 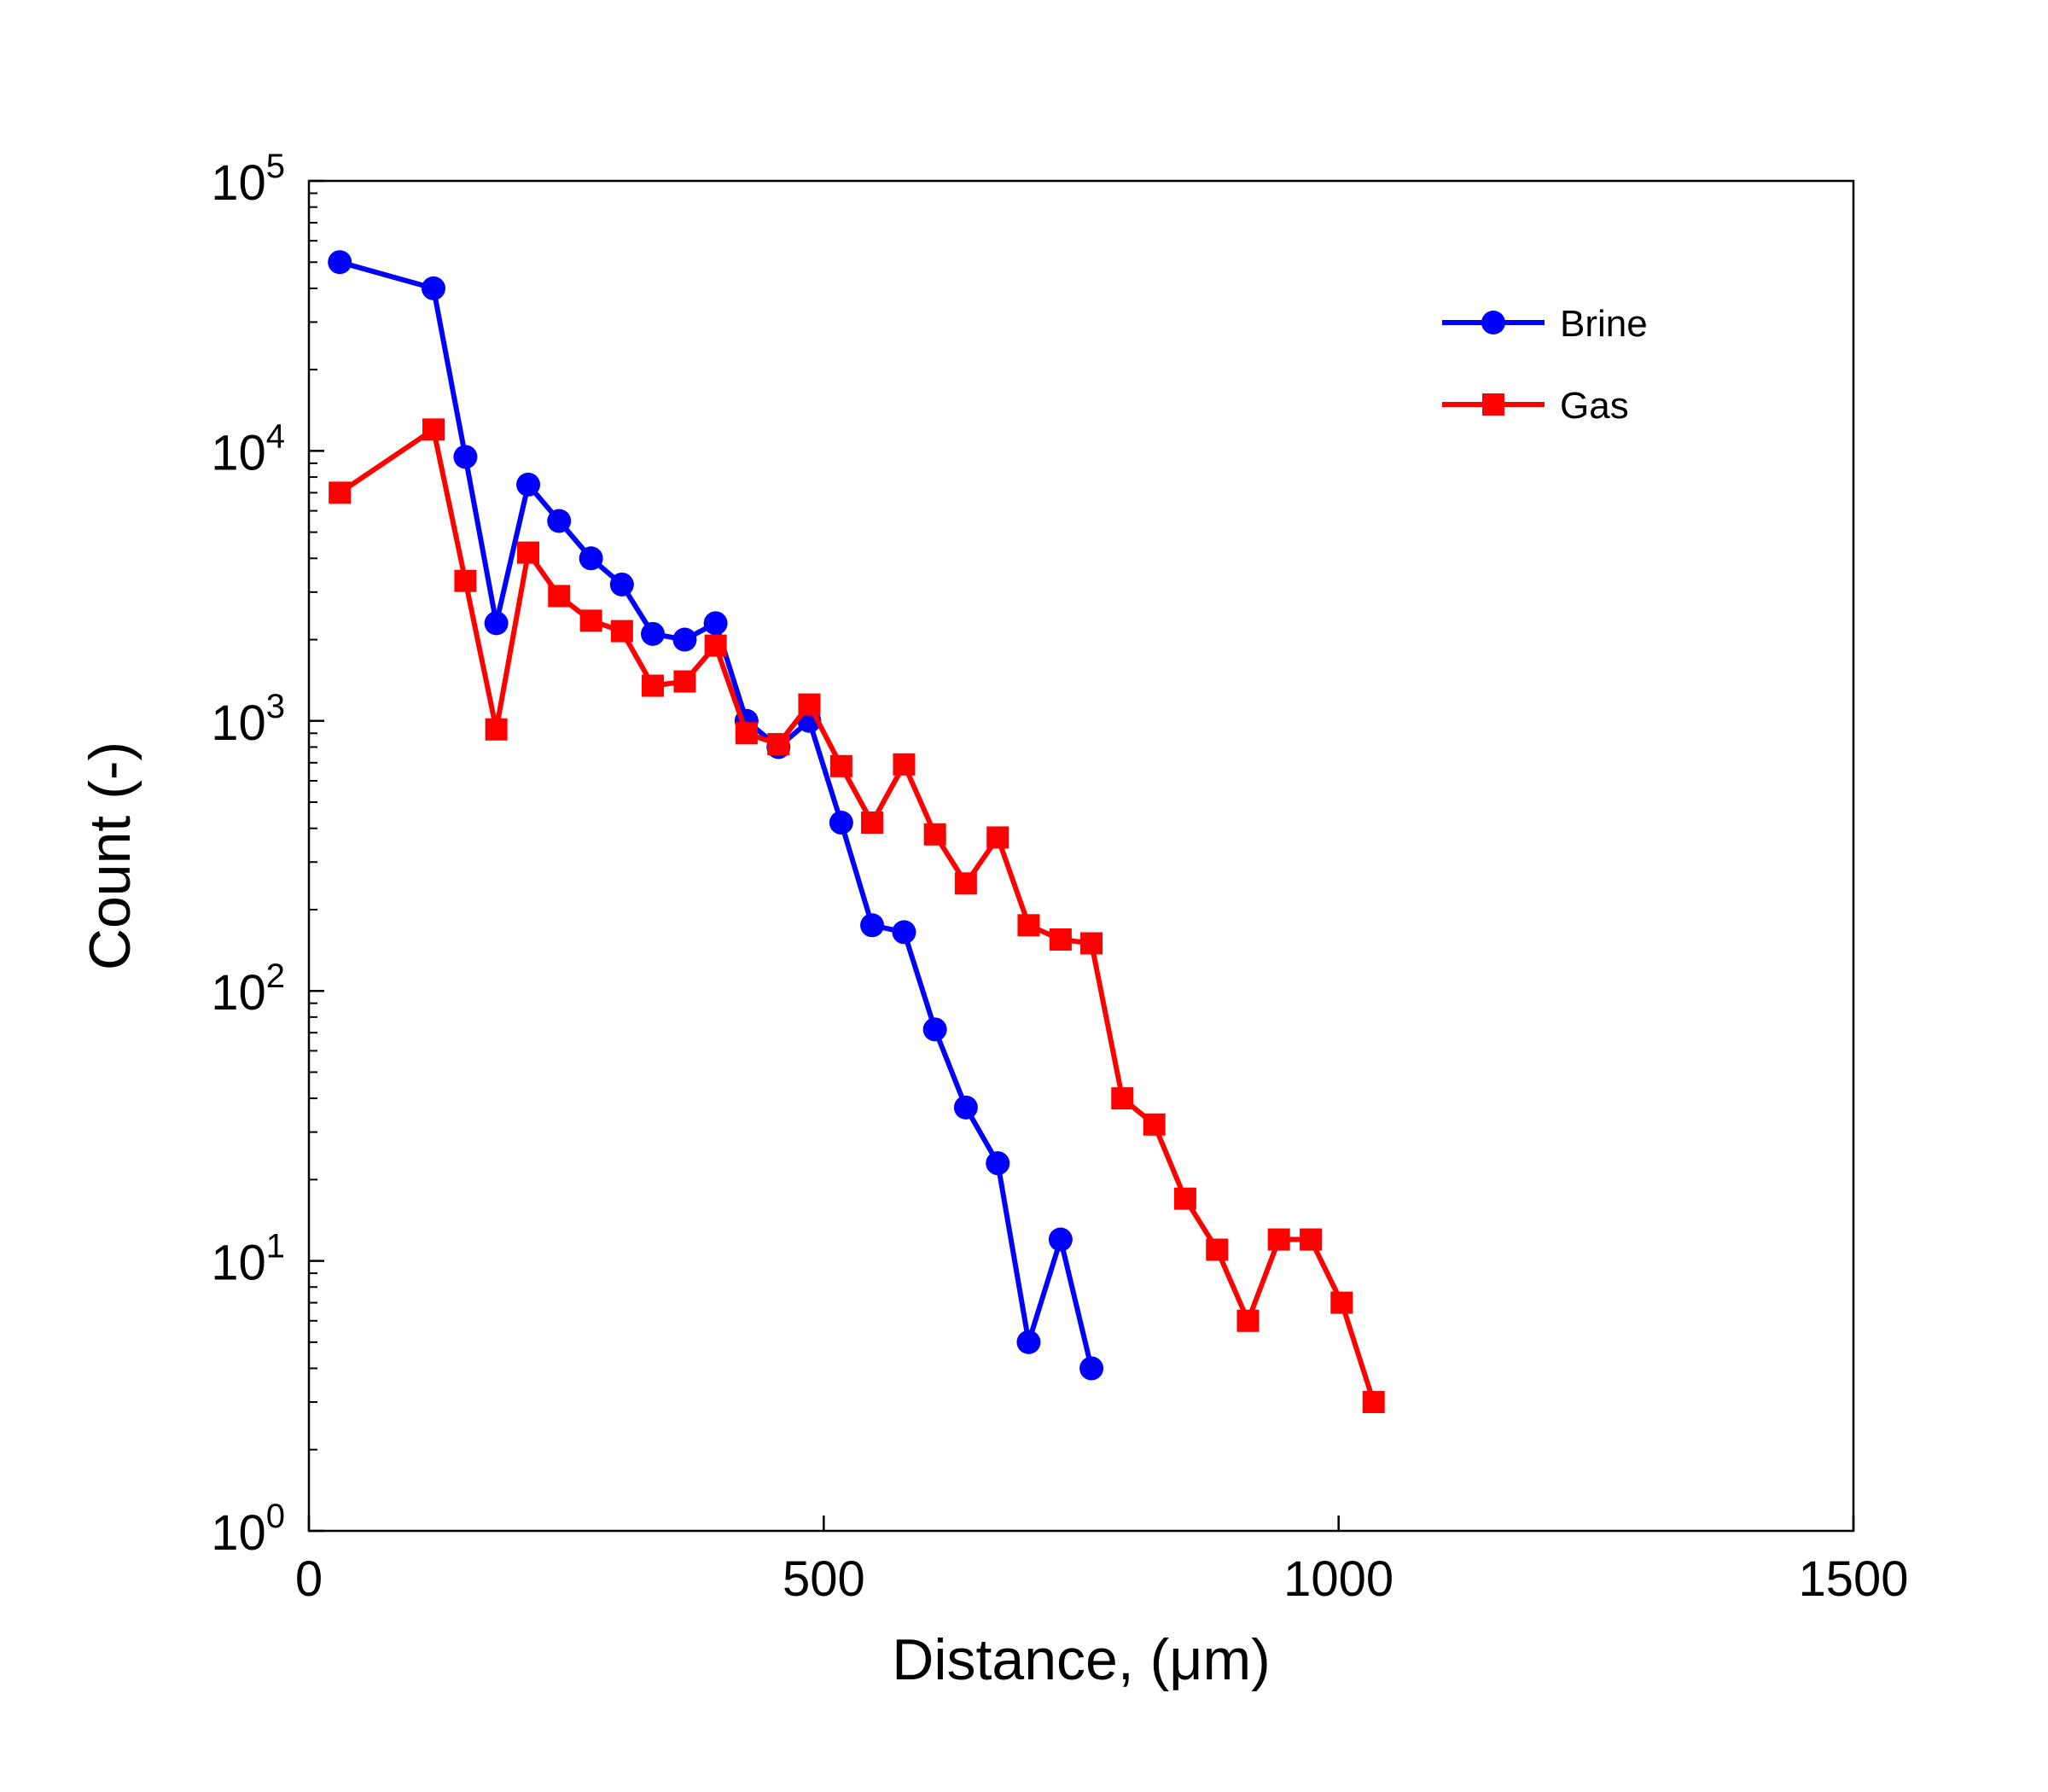 What do you see at coordinates (1081, 1659) in the screenshot?
I see `x-axis-title: Distance, (μm)` at bounding box center [1081, 1659].